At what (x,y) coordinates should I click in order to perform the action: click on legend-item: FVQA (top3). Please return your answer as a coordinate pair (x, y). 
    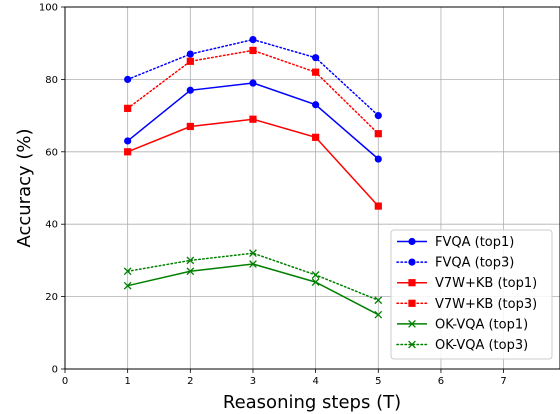
    Looking at the image, I should click on (455, 263).